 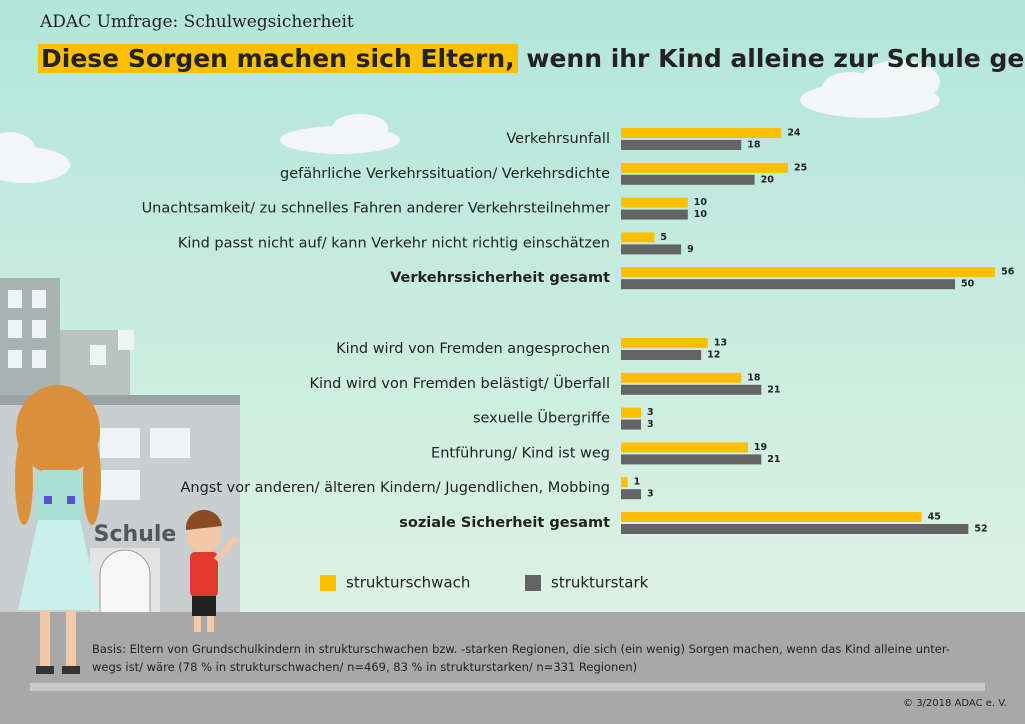 I want to click on value-label: 19, so click(x=760, y=447).